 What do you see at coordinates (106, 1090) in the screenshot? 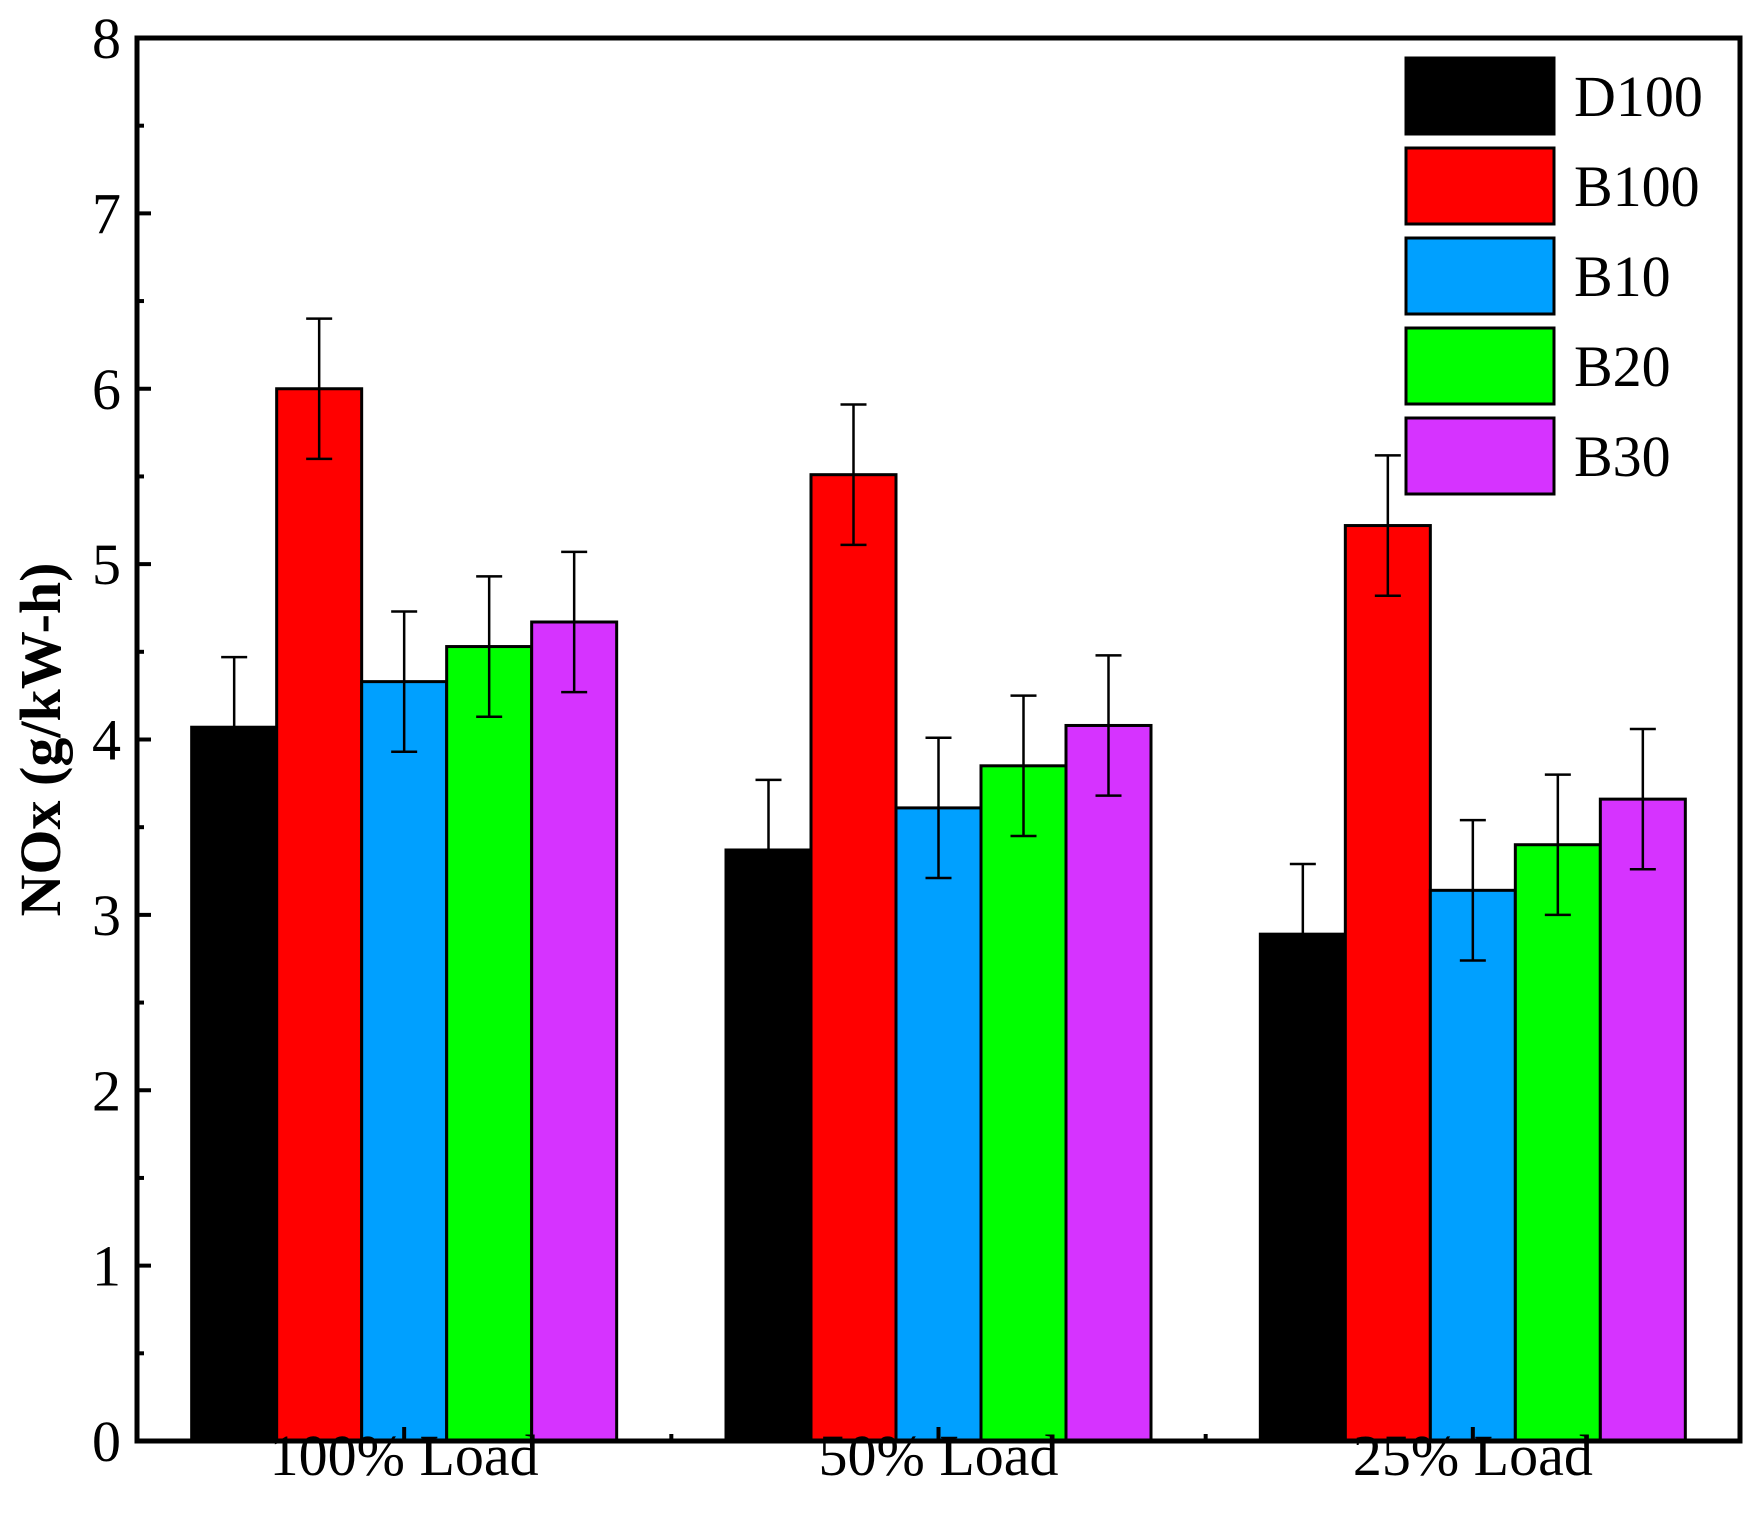
I see `y-tick-label: 2` at bounding box center [106, 1090].